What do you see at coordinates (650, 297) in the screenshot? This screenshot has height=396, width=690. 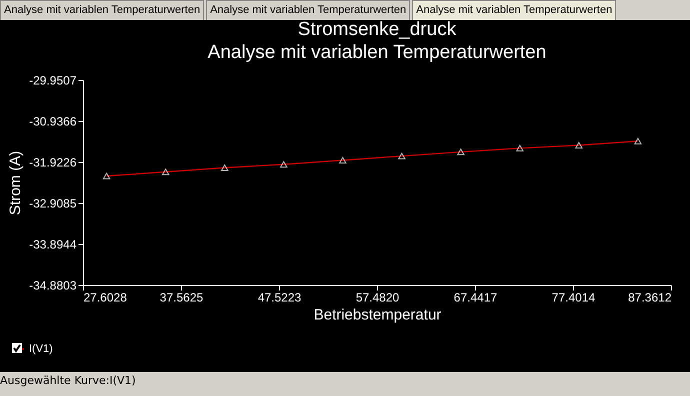 I see `x-tick-label: 87.3612` at bounding box center [650, 297].